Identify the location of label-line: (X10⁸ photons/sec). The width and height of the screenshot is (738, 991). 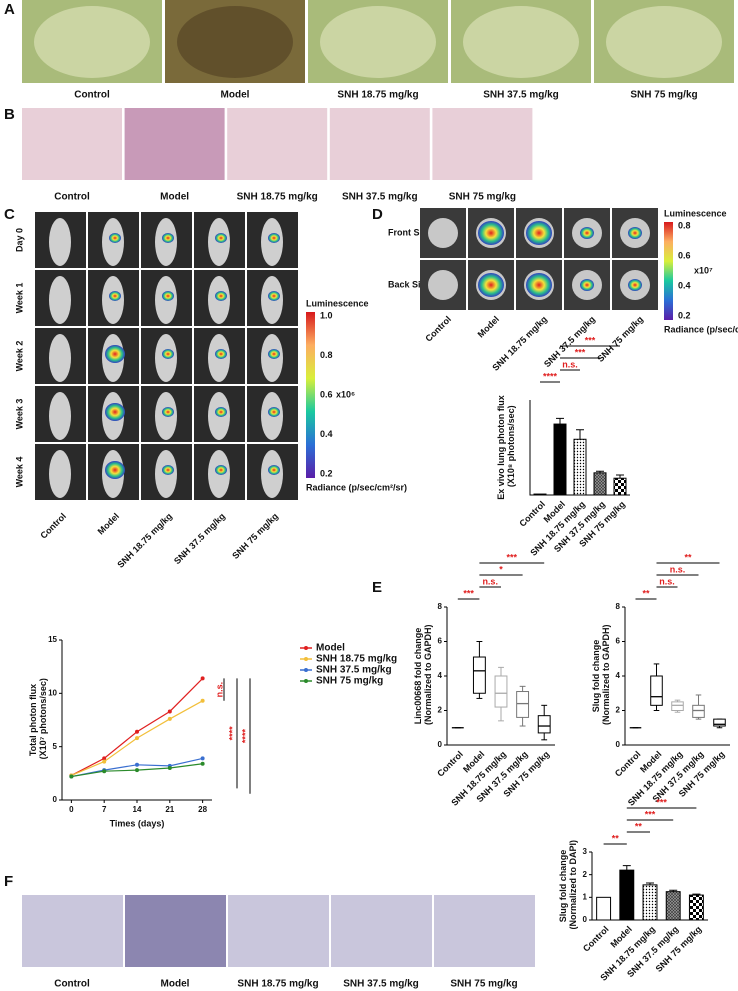
(511, 447).